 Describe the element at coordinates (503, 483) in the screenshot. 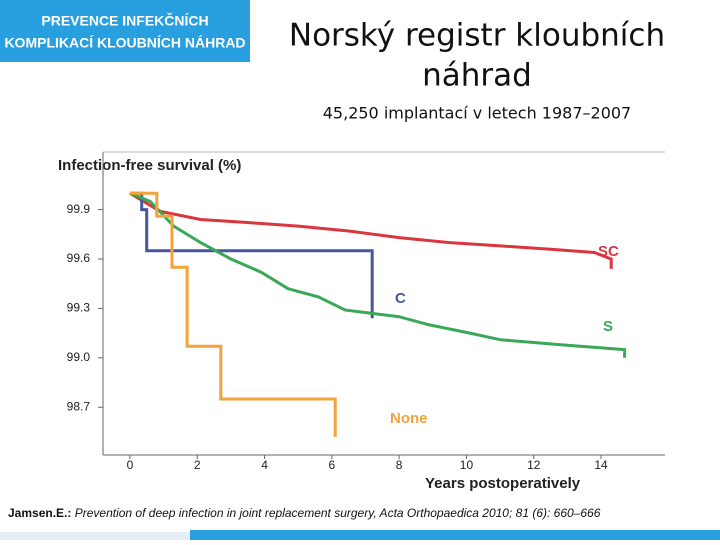

I see `x-axis-label: Years postoperatively` at that location.